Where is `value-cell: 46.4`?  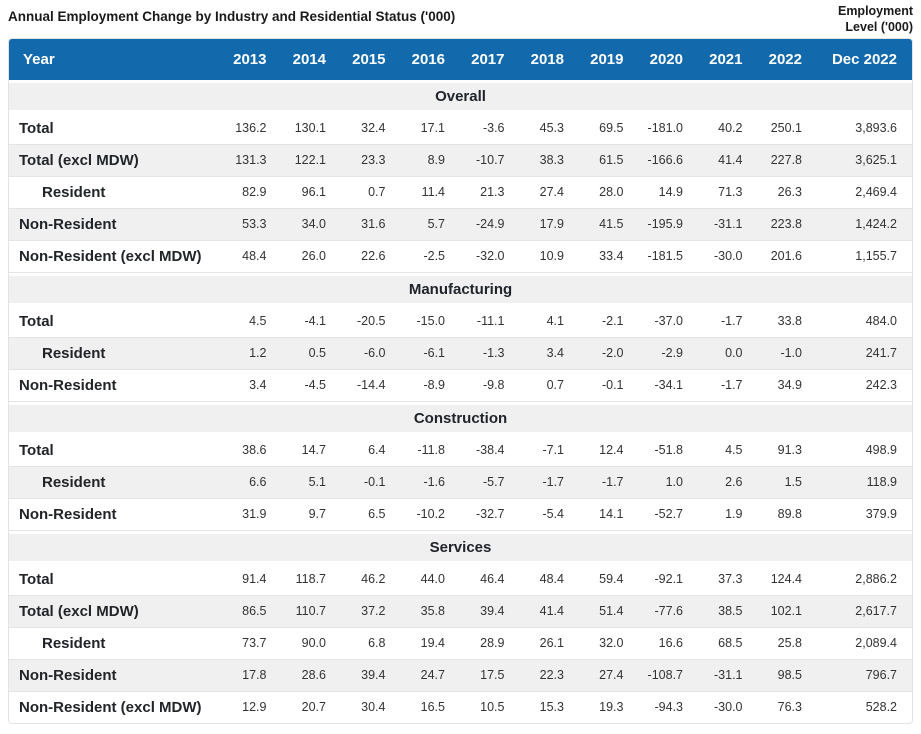
value-cell: 46.4 is located at coordinates (485, 580).